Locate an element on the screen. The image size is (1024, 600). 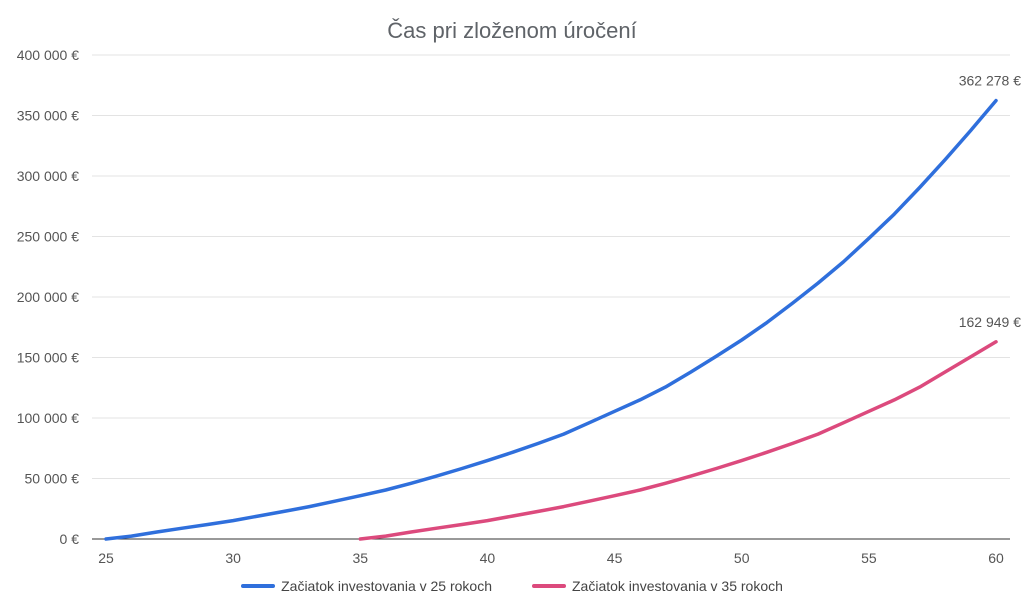
x-tick-label: 55 is located at coordinates (869, 558).